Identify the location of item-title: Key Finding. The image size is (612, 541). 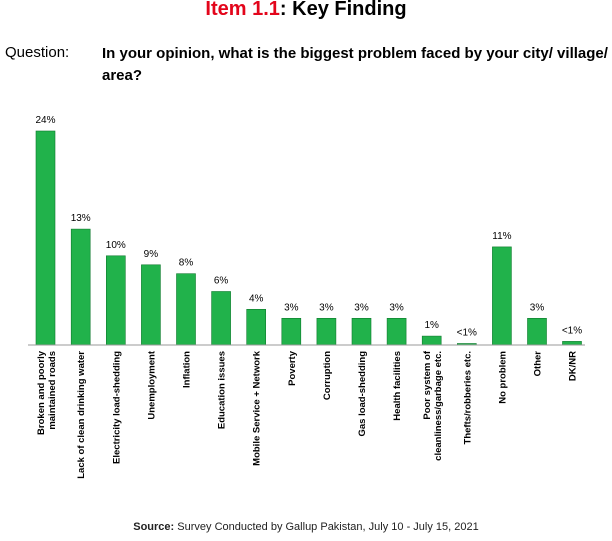
(346, 10).